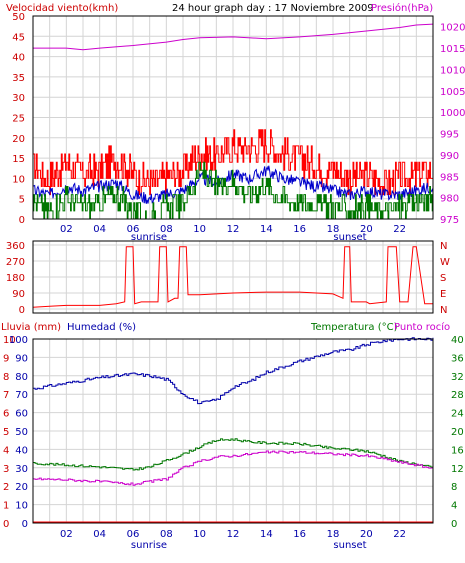 Image resolution: width=465 pixels, height=563 pixels. What do you see at coordinates (402, 8) in the screenshot?
I see `pressure-label: Presión(hPa)` at bounding box center [402, 8].